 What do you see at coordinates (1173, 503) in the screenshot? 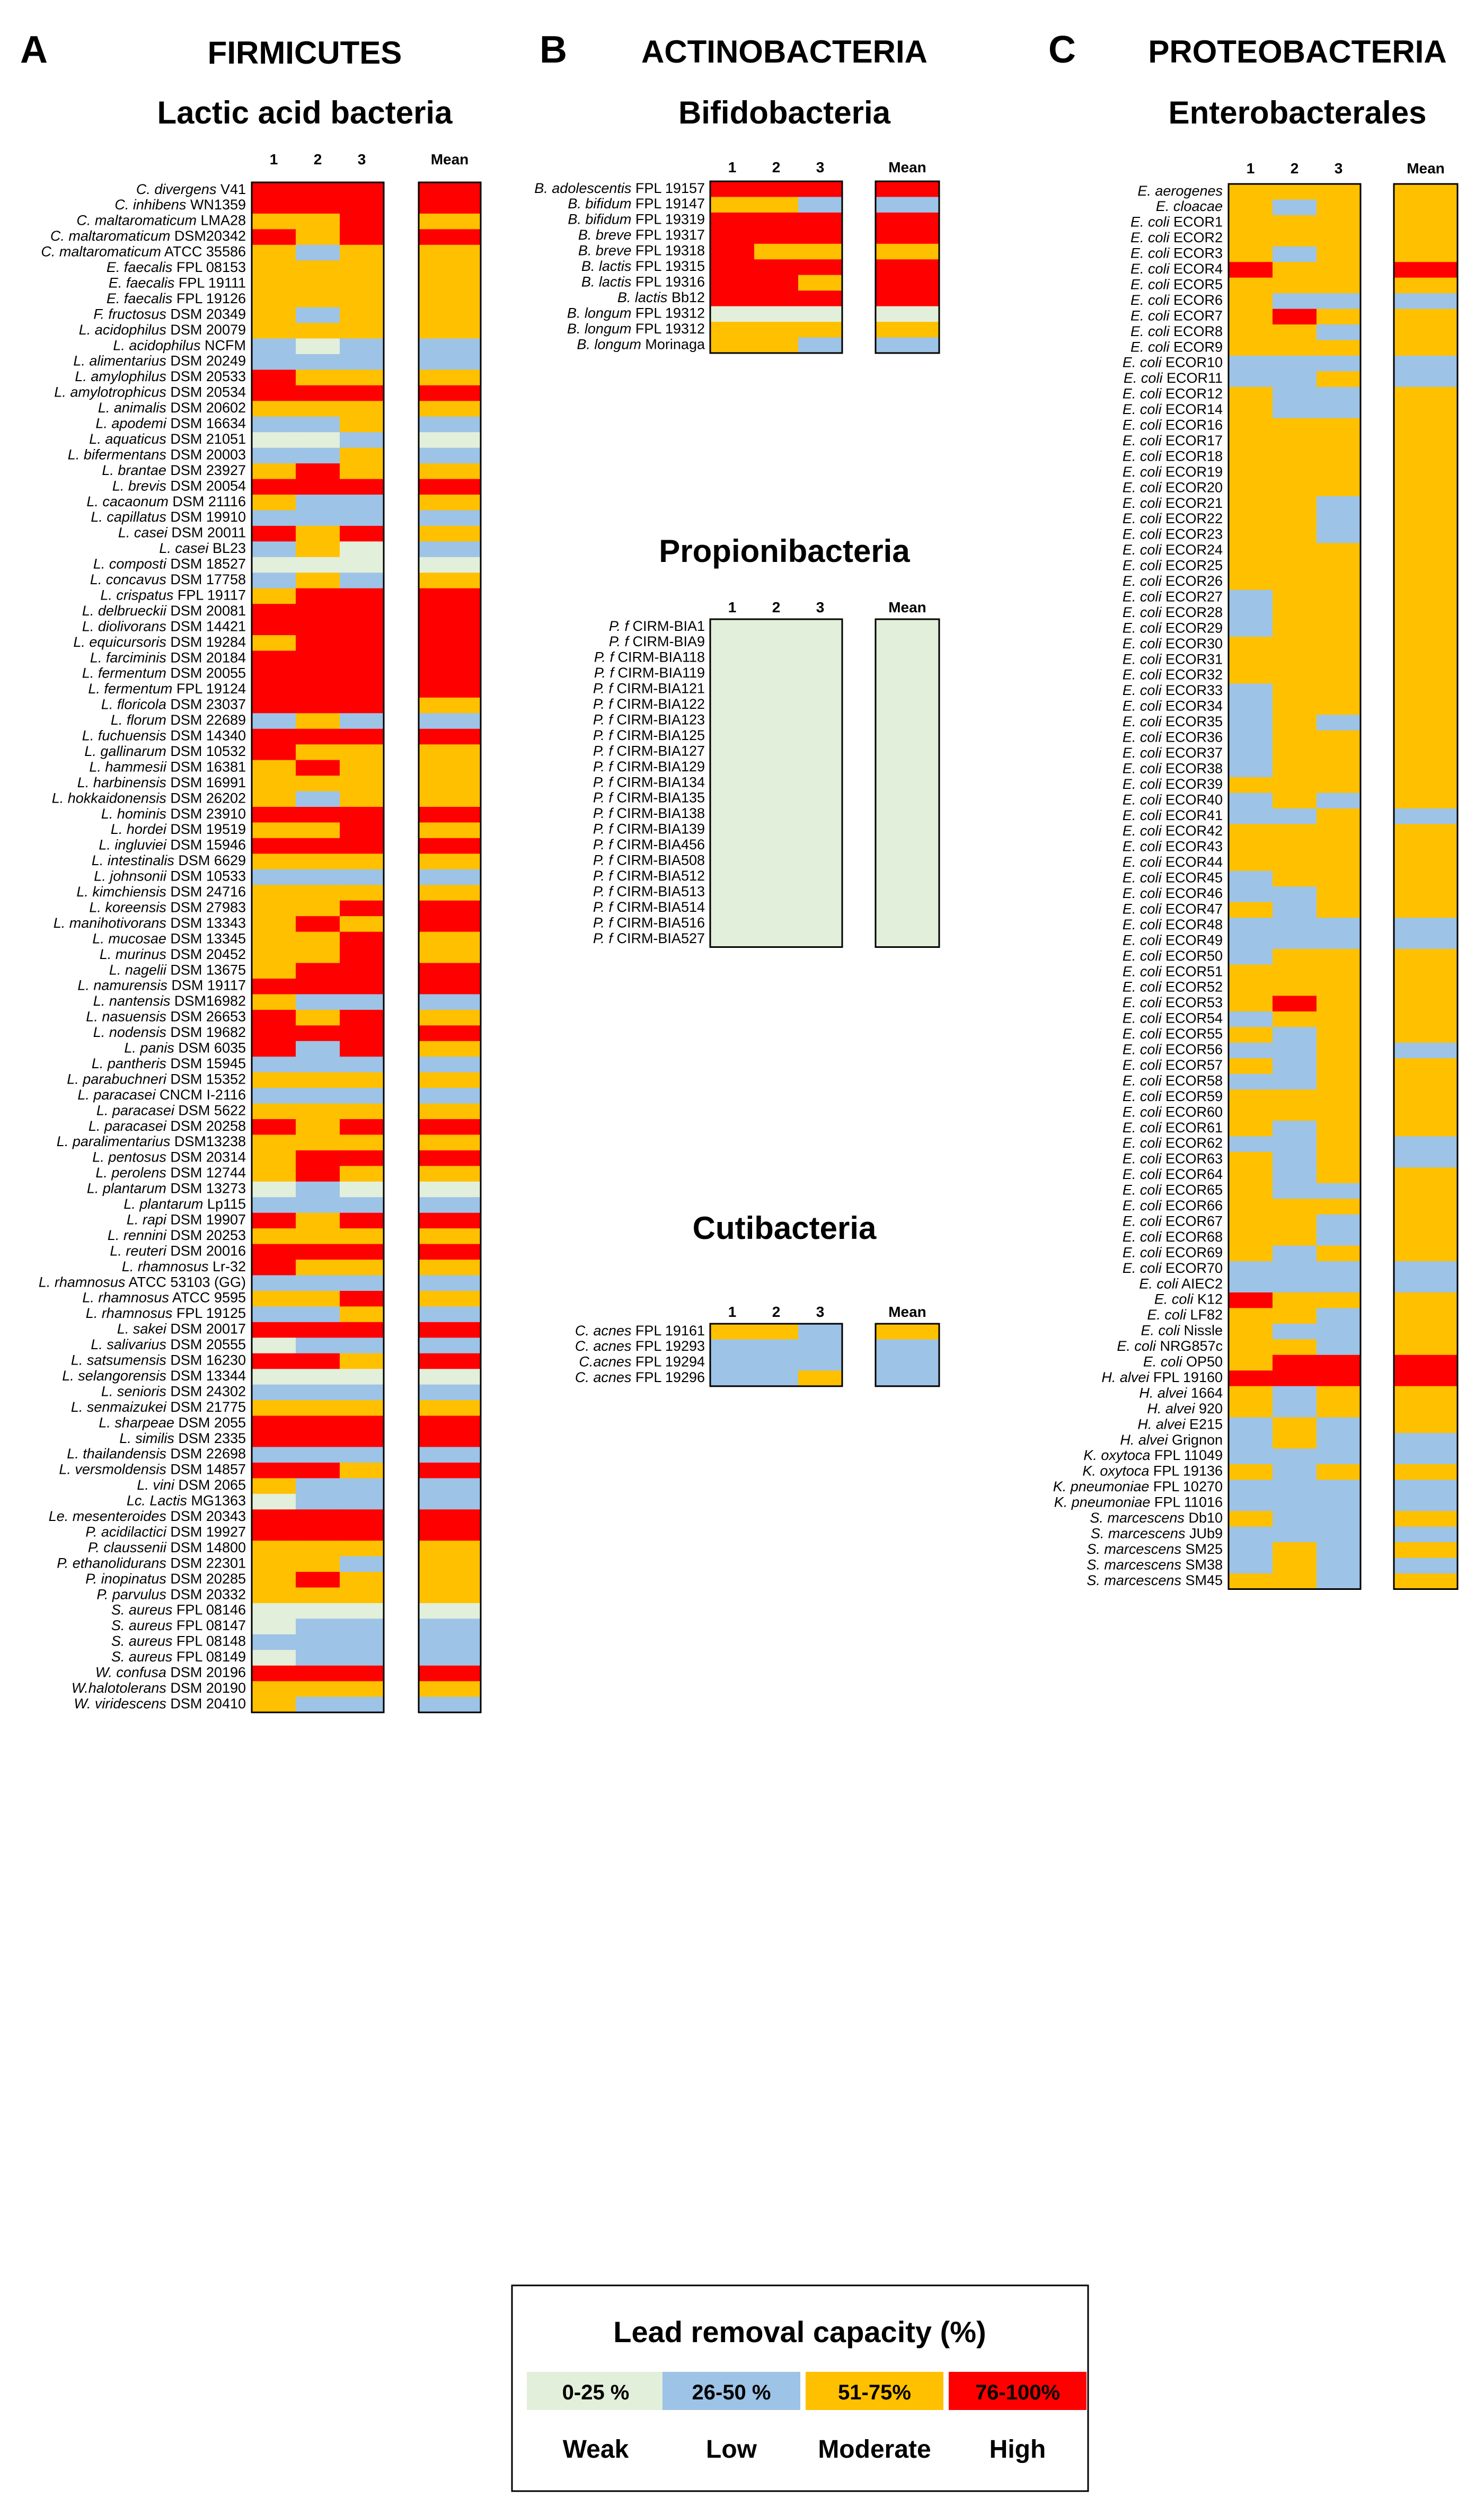
I see `strain-label: E. coli ECOR21` at bounding box center [1173, 503].